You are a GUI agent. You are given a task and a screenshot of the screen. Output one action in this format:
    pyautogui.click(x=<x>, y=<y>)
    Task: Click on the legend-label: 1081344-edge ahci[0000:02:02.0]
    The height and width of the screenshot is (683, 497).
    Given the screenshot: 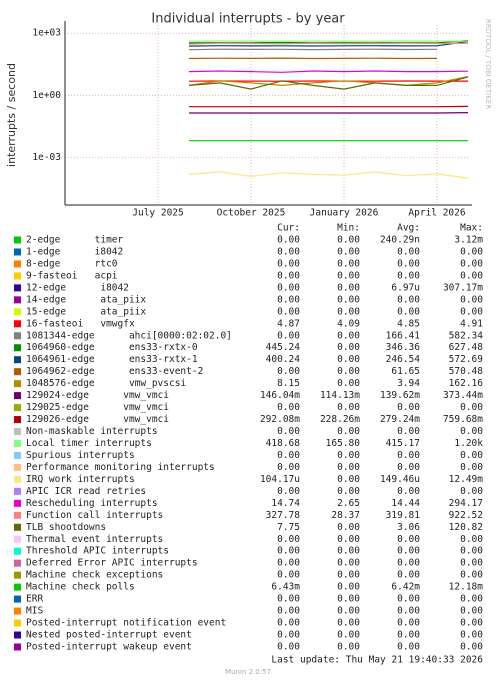 What is the action you would take?
    pyautogui.click(x=129, y=335)
    